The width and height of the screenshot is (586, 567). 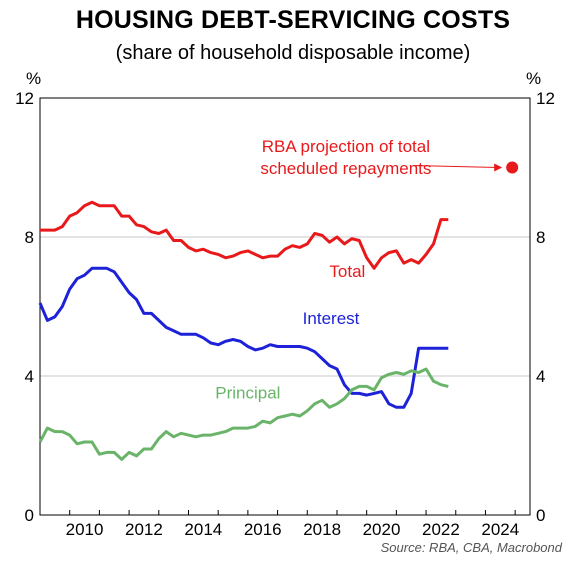 I want to click on y-tick-label-right: 0, so click(x=540, y=515).